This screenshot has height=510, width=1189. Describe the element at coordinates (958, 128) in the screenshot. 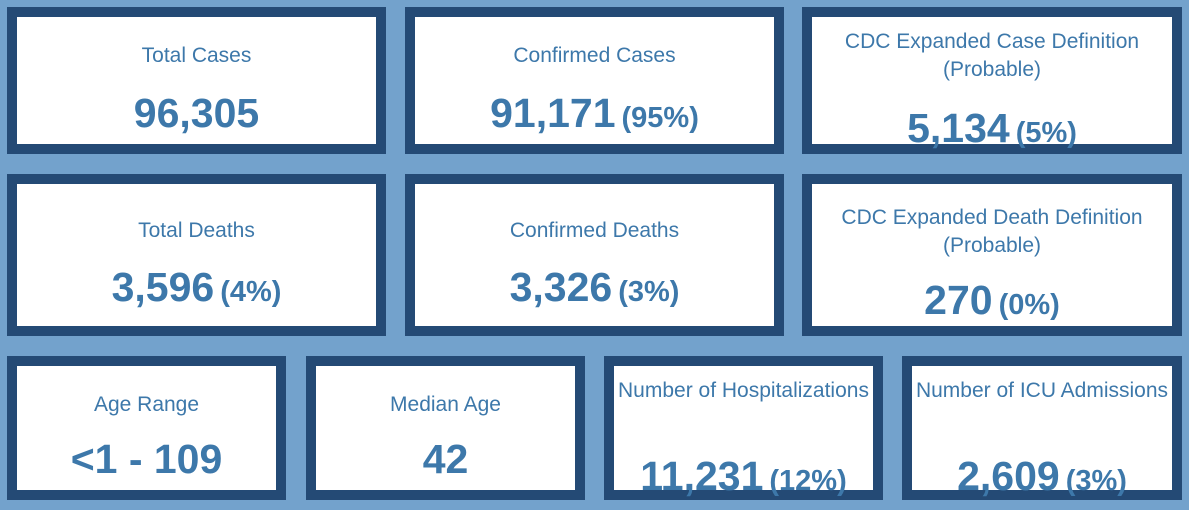

I see `card-value: 5,134` at that location.